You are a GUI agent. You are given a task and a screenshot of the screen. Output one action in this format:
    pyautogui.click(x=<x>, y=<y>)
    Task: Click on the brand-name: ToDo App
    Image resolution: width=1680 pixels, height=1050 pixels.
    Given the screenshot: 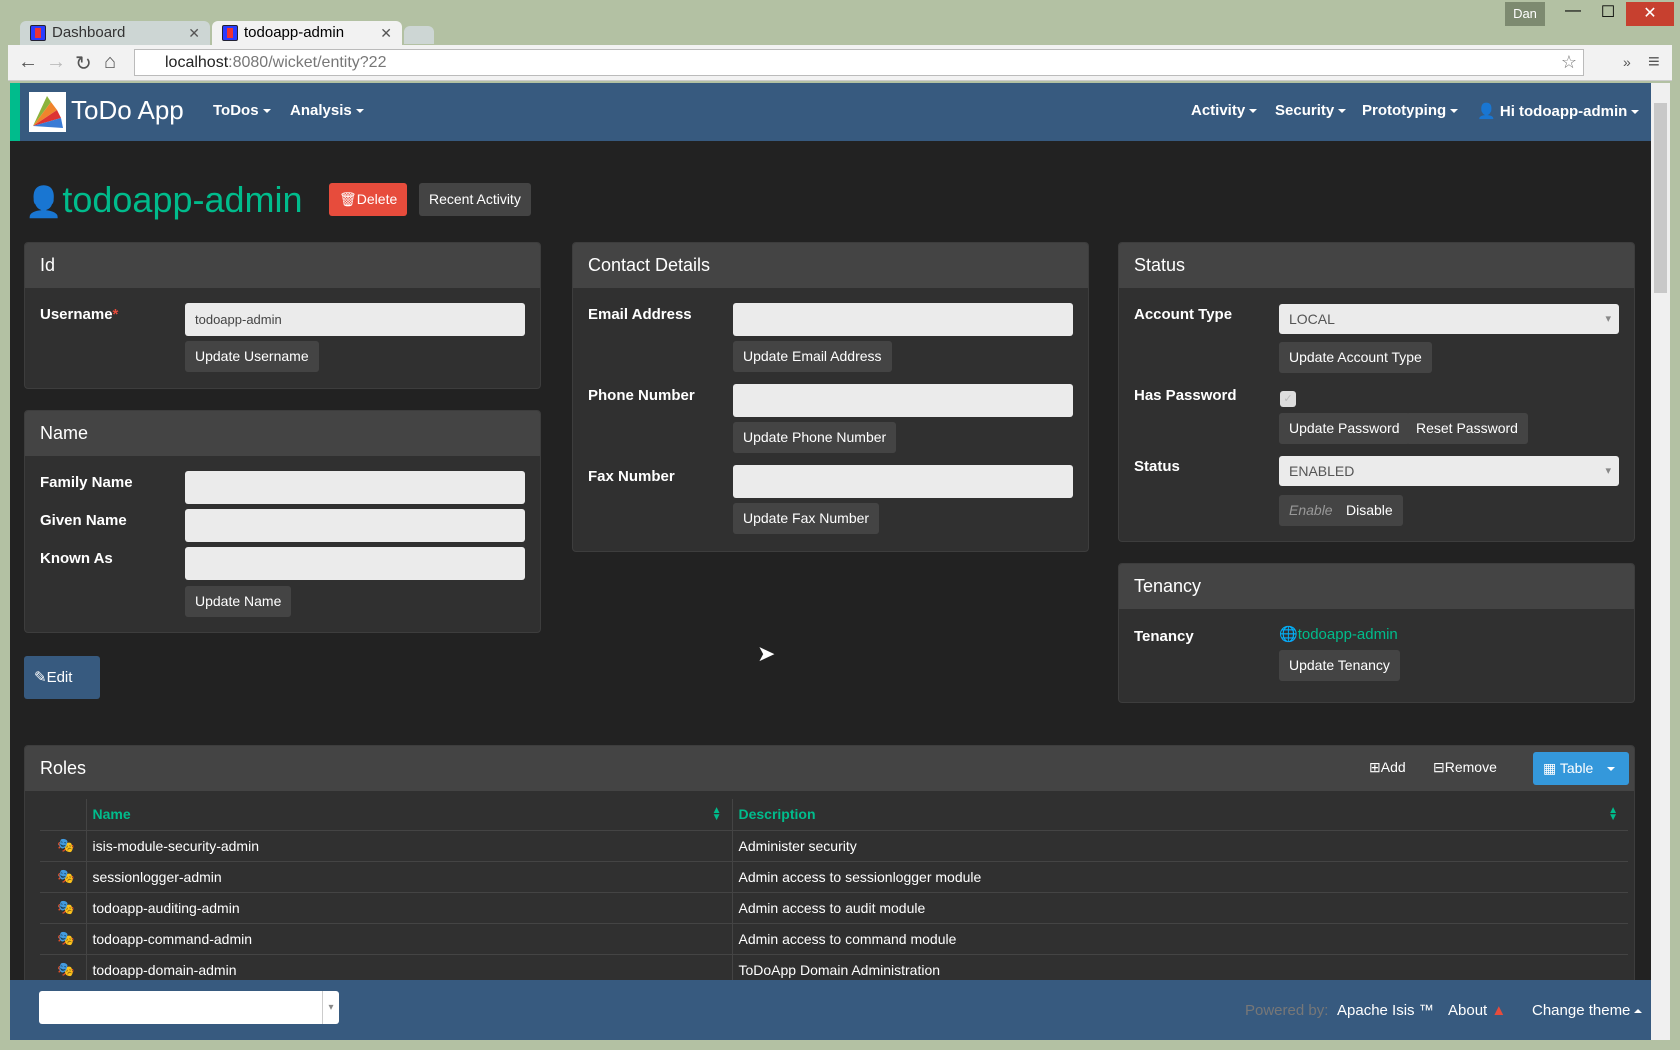 What is the action you would take?
    pyautogui.click(x=127, y=110)
    